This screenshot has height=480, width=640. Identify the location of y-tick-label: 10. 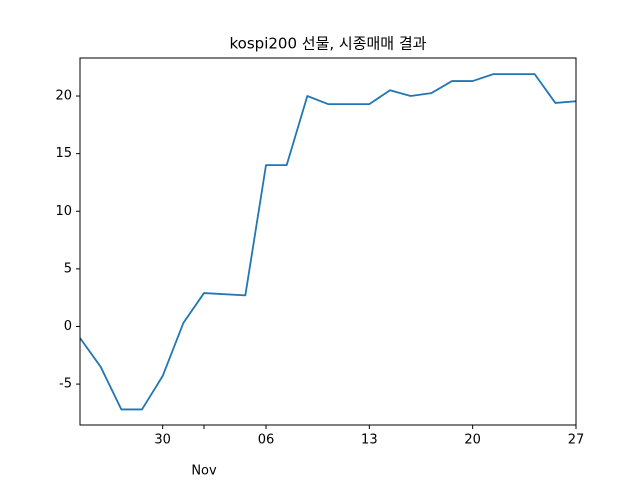
(63, 211).